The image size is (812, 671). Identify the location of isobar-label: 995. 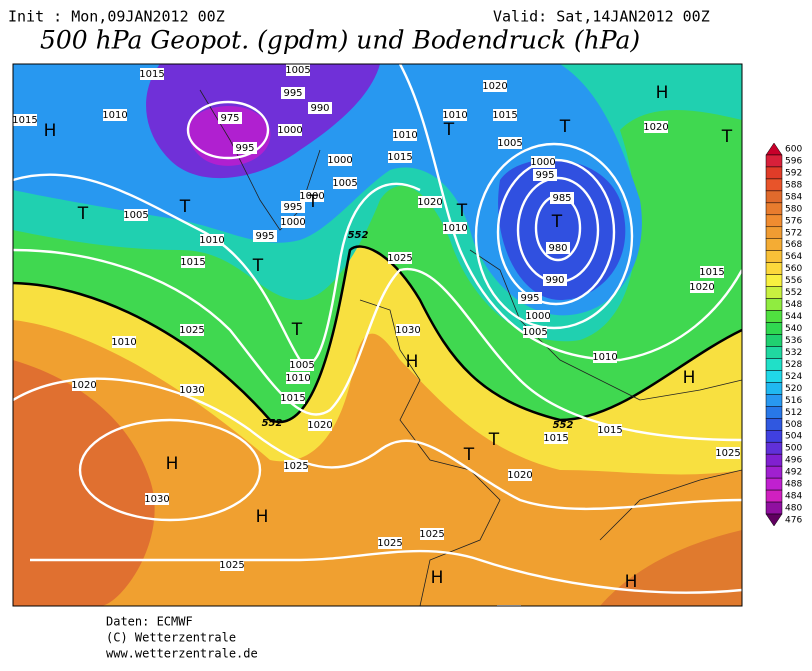
(264, 236).